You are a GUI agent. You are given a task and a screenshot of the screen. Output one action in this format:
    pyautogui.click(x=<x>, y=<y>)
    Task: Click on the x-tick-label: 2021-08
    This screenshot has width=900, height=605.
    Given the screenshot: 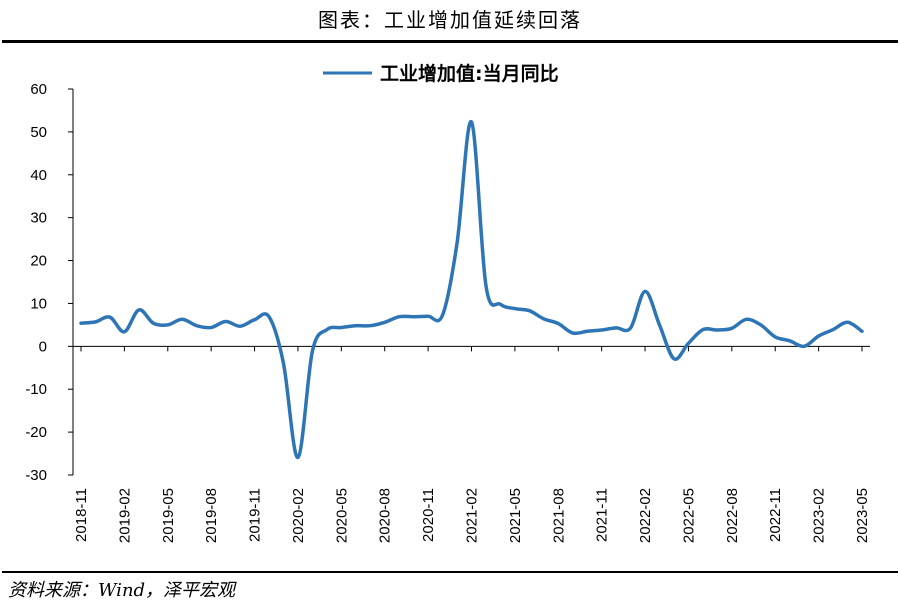 What is the action you would take?
    pyautogui.click(x=558, y=515)
    